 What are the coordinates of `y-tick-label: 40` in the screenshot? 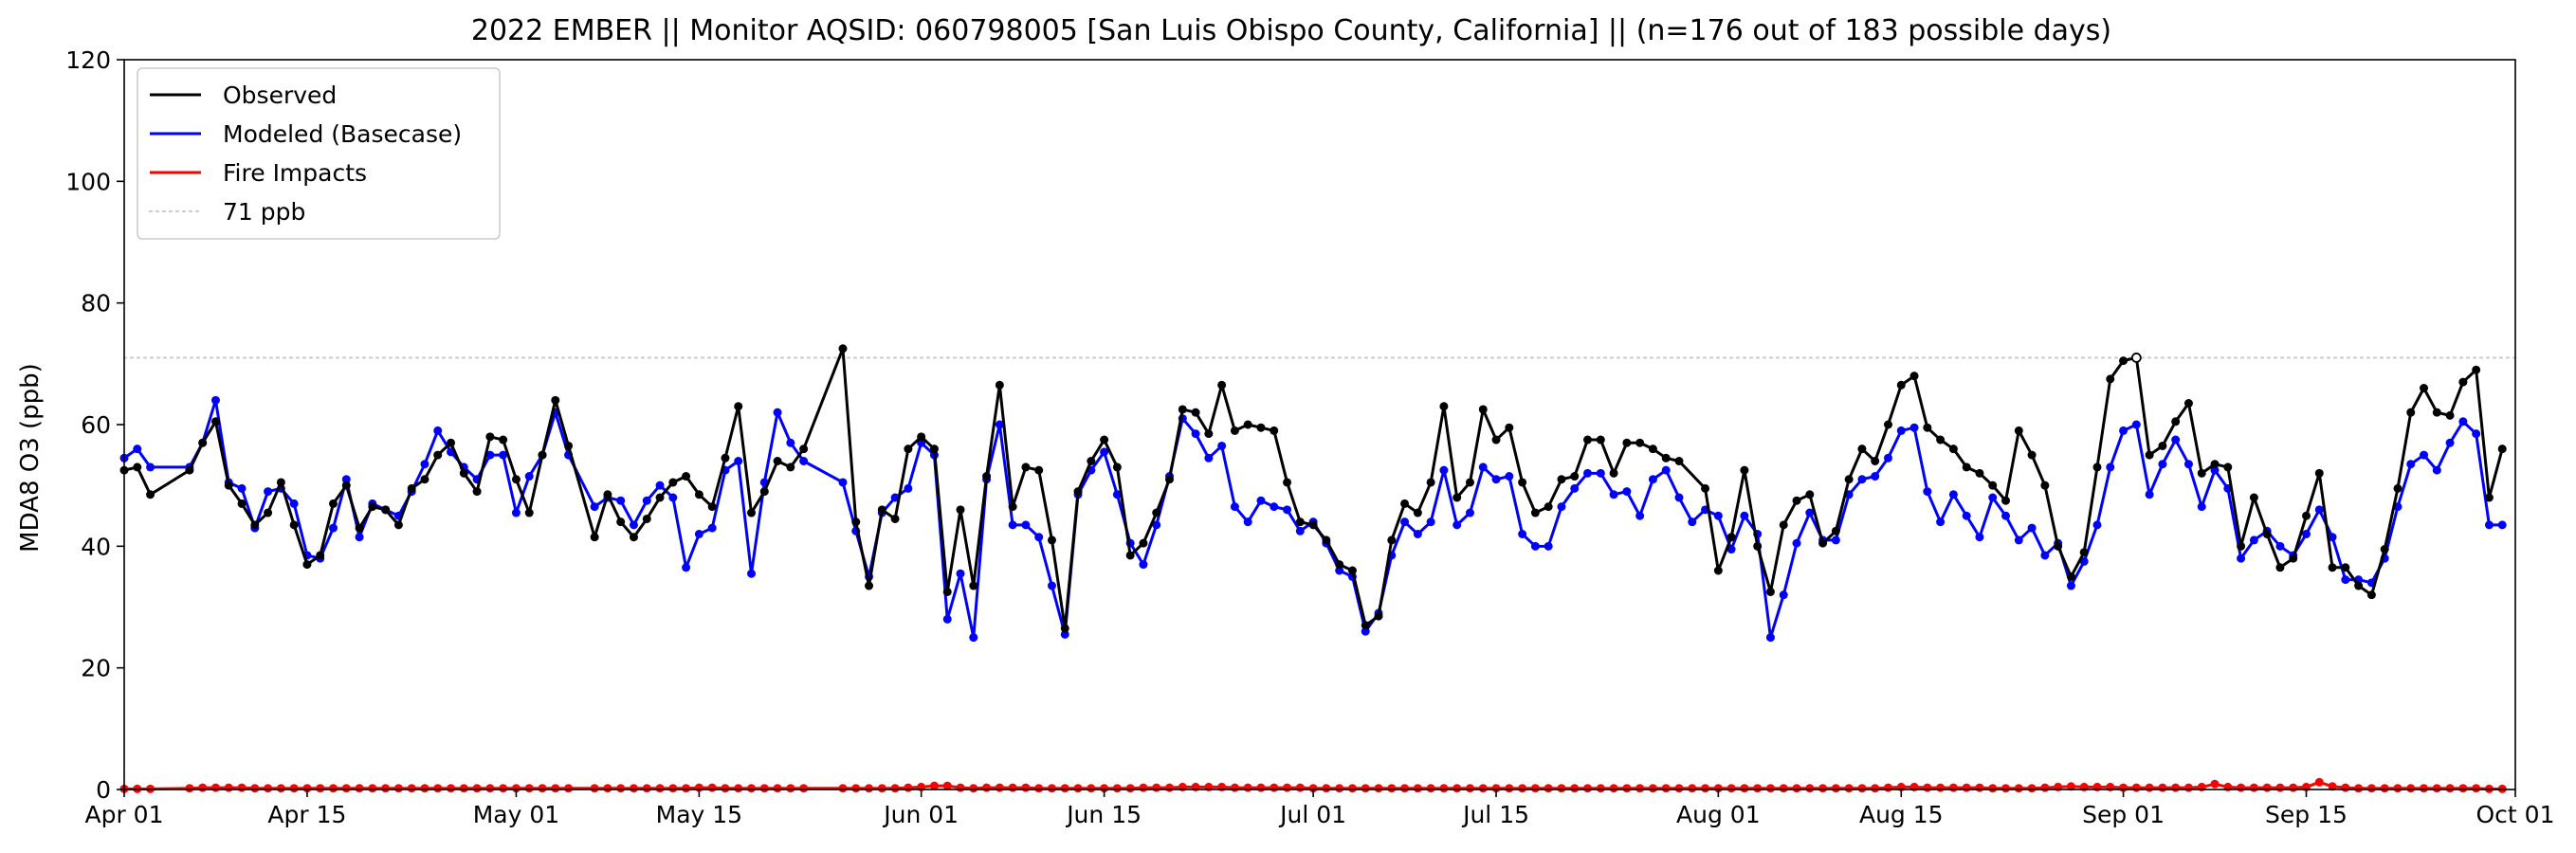 It's located at (96, 546).